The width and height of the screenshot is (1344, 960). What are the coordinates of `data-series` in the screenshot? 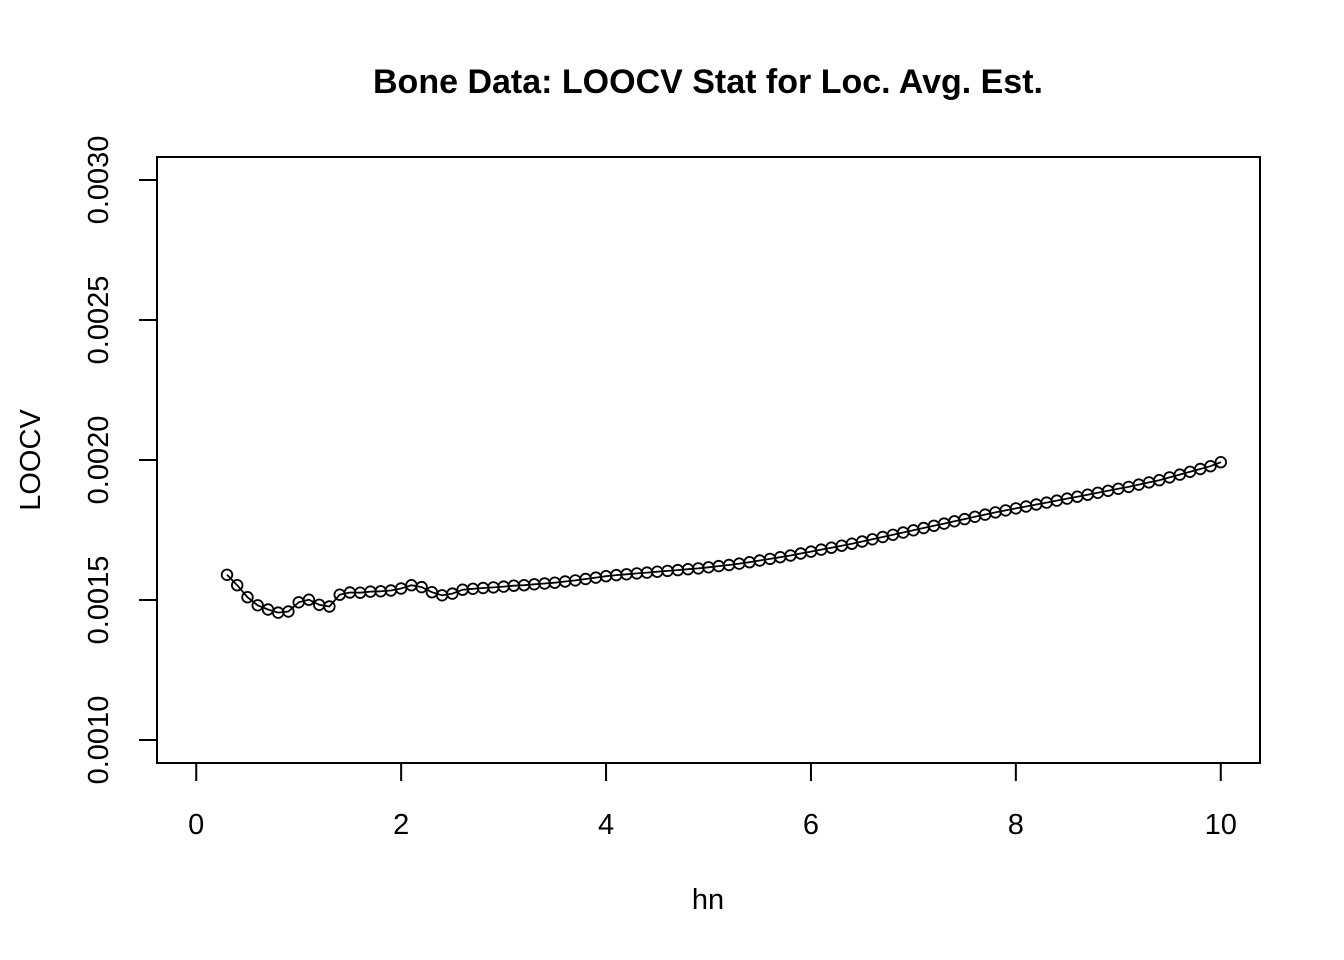 It's located at (724, 537).